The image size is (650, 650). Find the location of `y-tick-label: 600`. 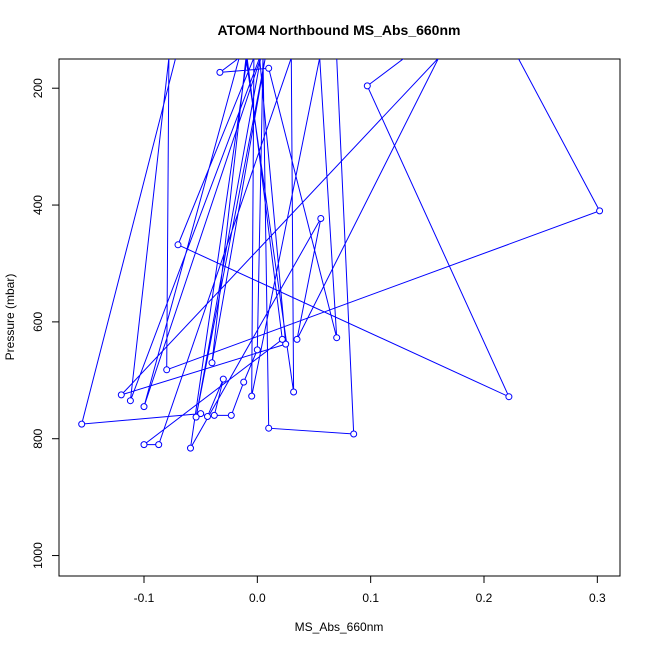

y-tick-label: 600 is located at coordinates (38, 322).